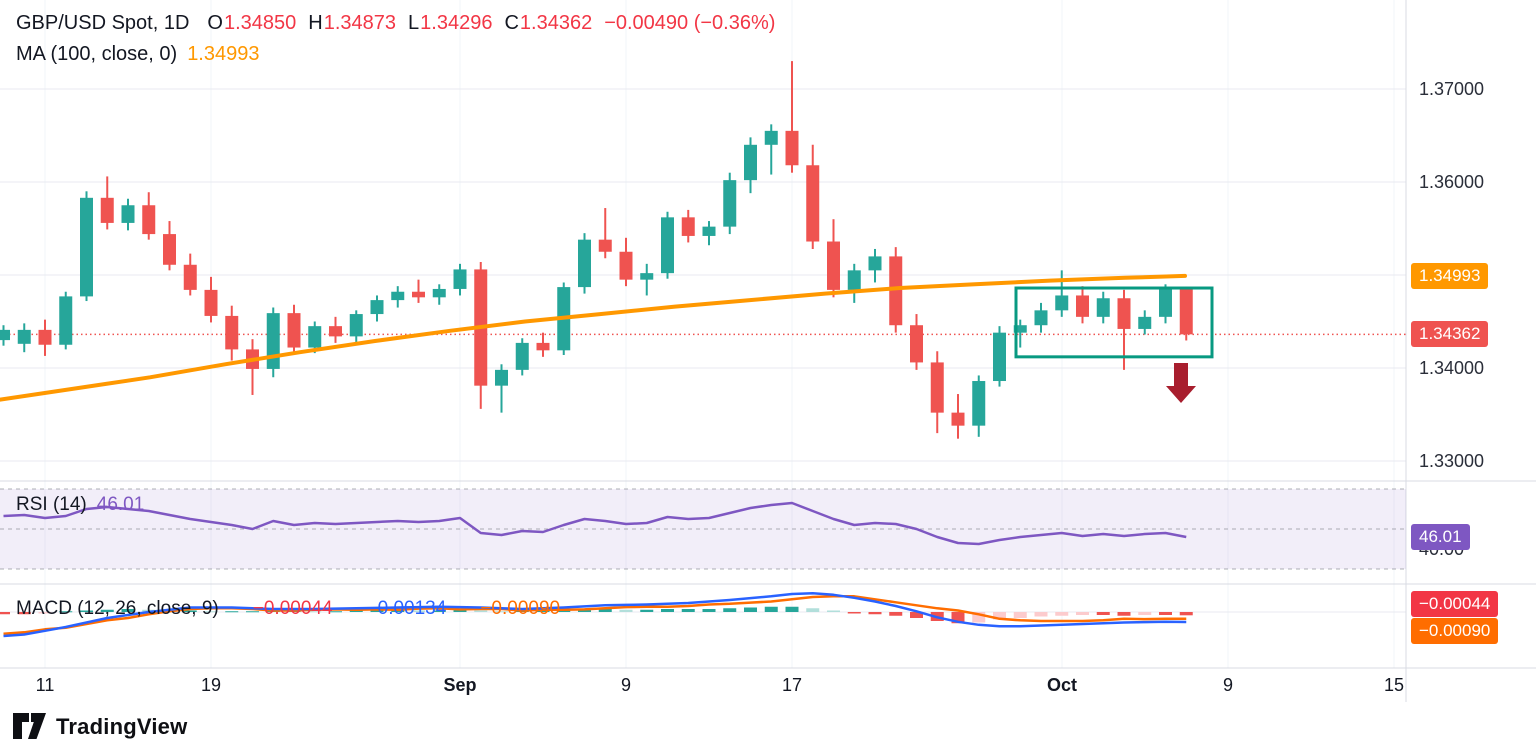  Describe the element at coordinates (29, 726) in the screenshot. I see `tradingview-logo-icon` at that location.